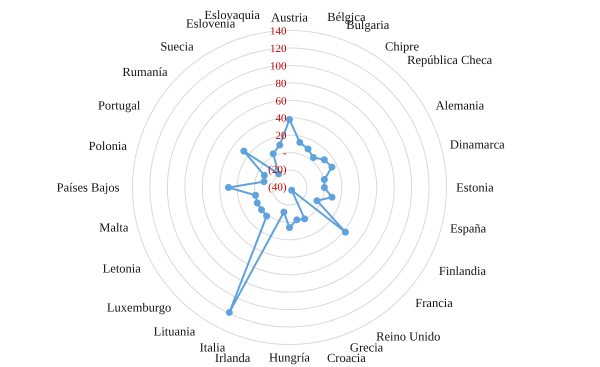 The image size is (600, 367). Describe the element at coordinates (478, 145) in the screenshot. I see `spoke-label: Dinamarca` at that location.